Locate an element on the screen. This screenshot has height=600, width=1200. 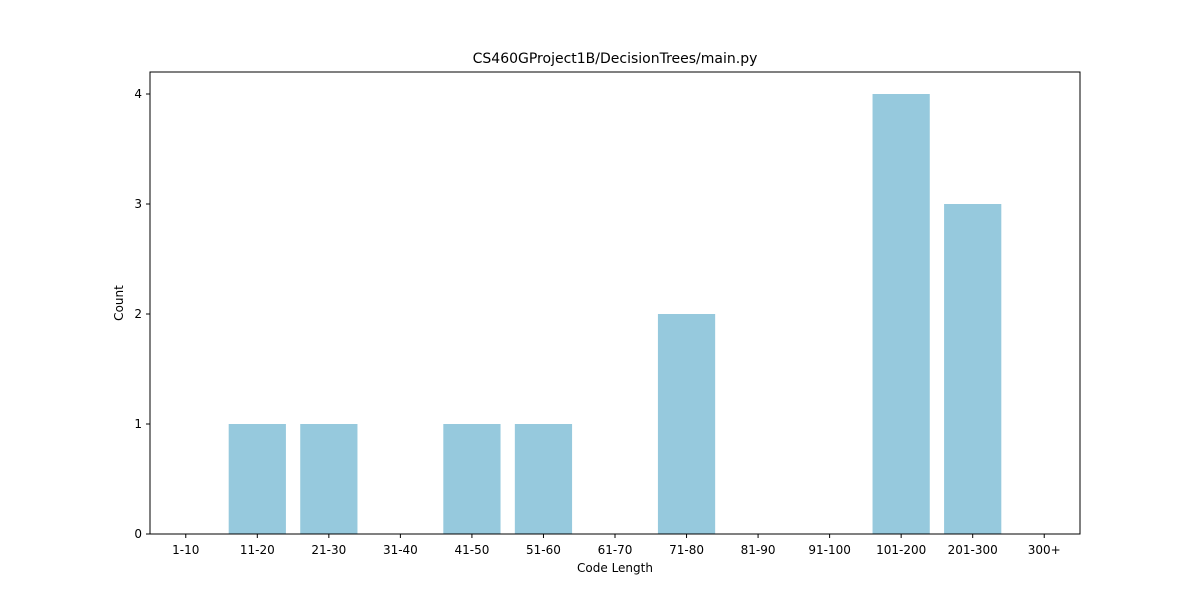
chart-title: CS460GProject1B/DecisionTrees/main.py is located at coordinates (615, 59).